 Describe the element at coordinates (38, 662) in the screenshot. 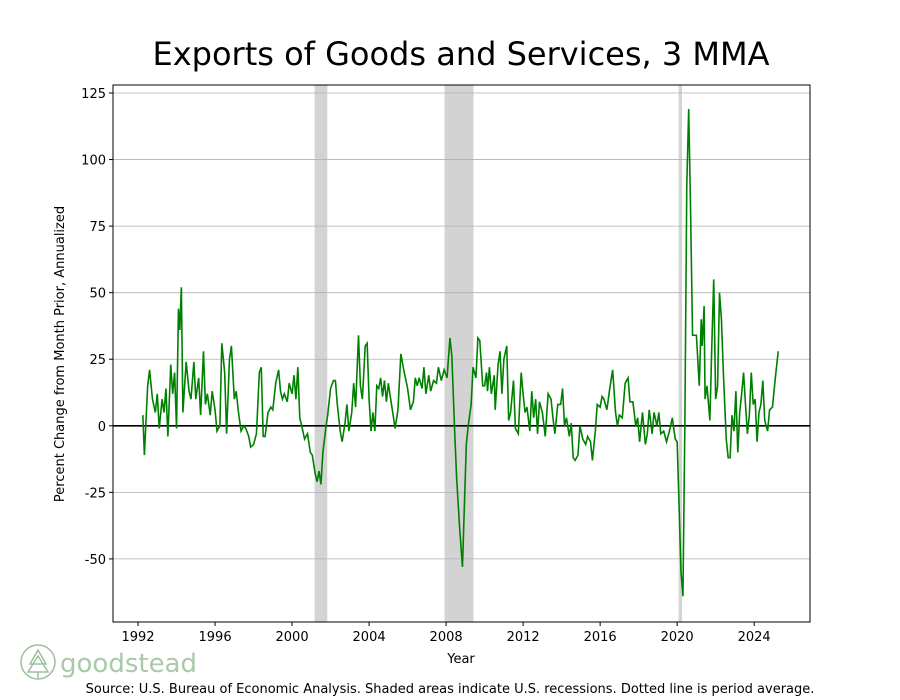

I see `logo-icon` at that location.